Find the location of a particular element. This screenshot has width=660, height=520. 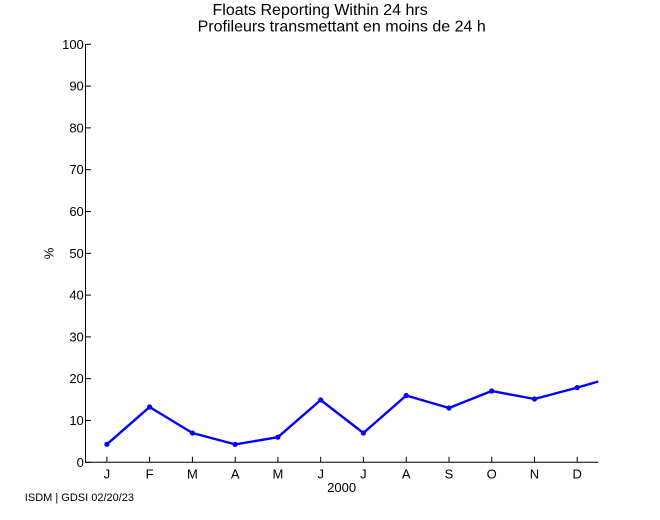

svg-text: 100 is located at coordinates (73, 44).